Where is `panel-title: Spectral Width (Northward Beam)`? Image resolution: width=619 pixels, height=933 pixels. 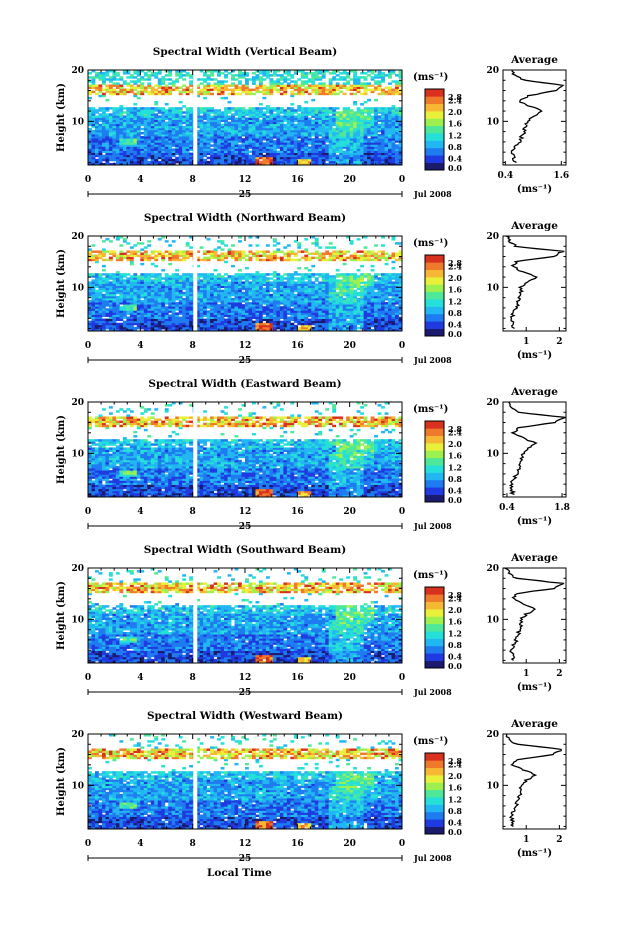
panel-title: Spectral Width (Northward Beam) is located at coordinates (245, 218).